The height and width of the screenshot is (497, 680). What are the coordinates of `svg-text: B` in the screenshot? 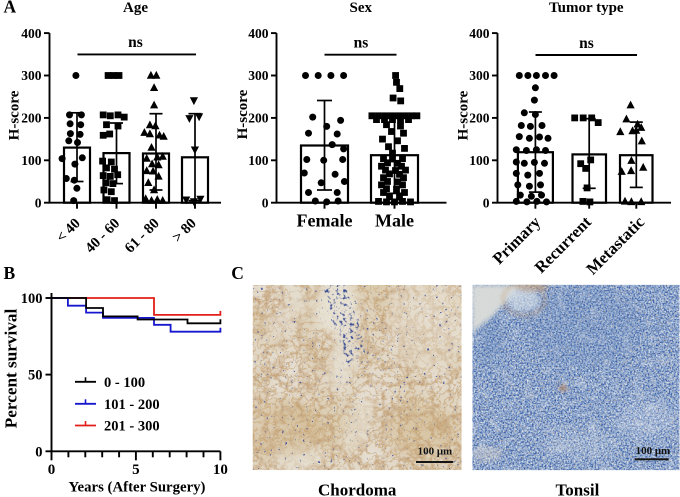 It's located at (10, 273).